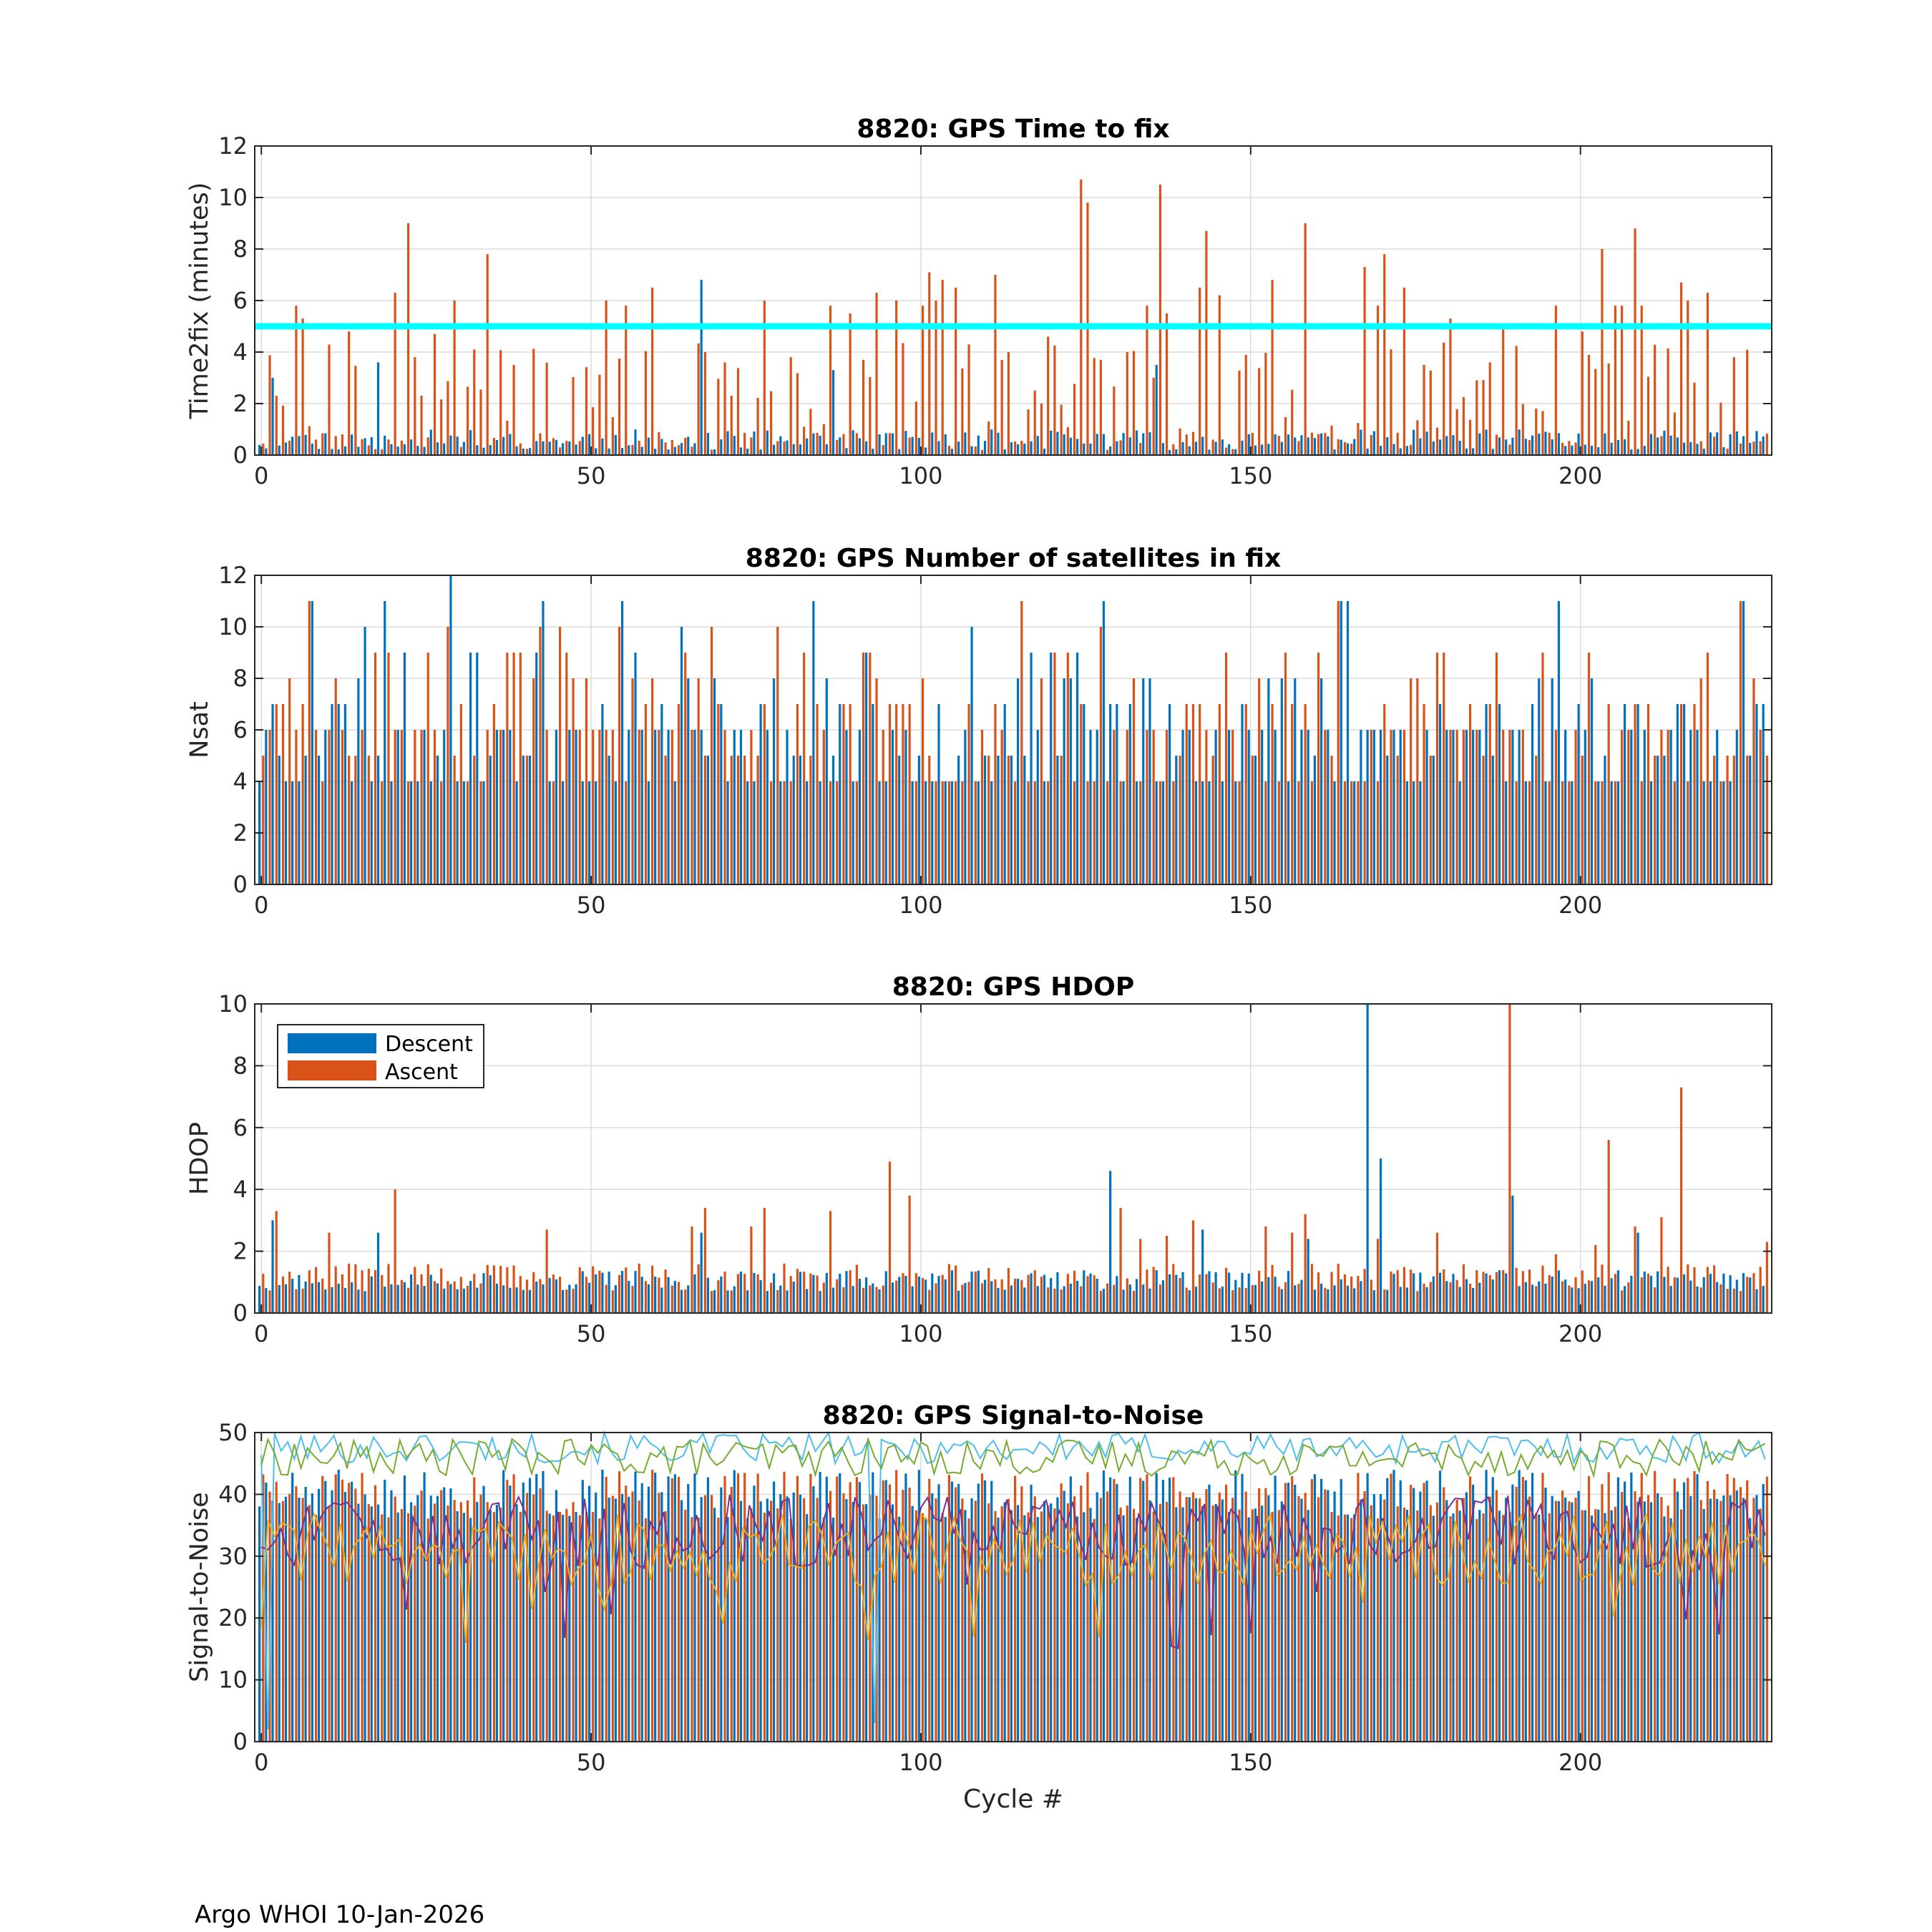 The image size is (1932, 1932). What do you see at coordinates (240, 352) in the screenshot?
I see `y-tick-label: 4` at bounding box center [240, 352].